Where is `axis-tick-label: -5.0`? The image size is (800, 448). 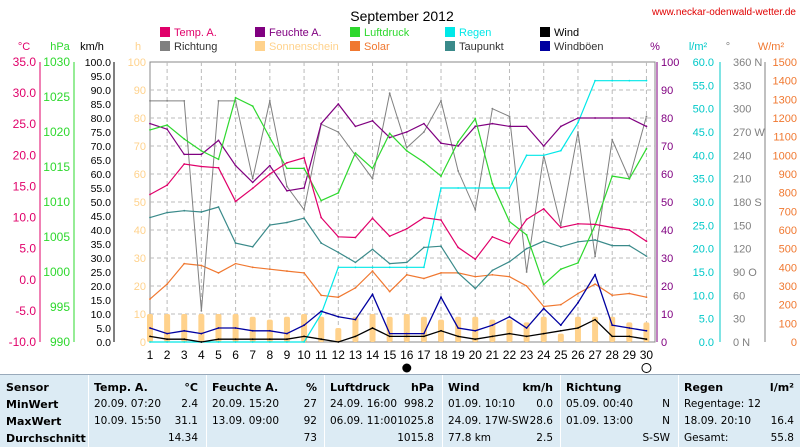
axis-tick-label: -5.0 is located at coordinates (25, 311).